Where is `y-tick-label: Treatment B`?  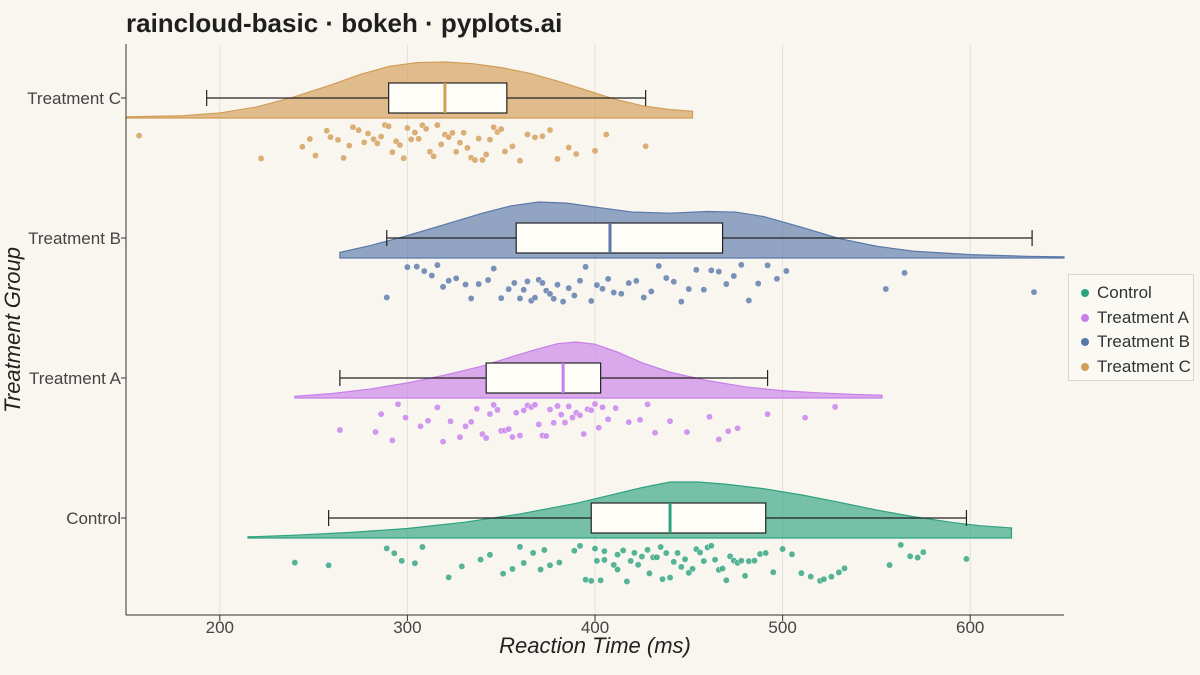 y-tick-label: Treatment B is located at coordinates (74, 238).